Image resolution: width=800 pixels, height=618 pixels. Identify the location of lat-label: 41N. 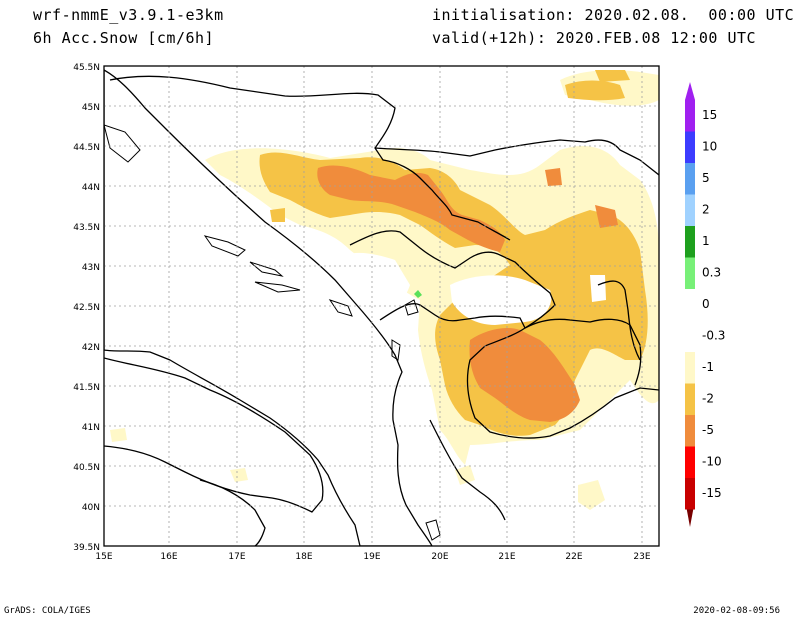
(91, 428).